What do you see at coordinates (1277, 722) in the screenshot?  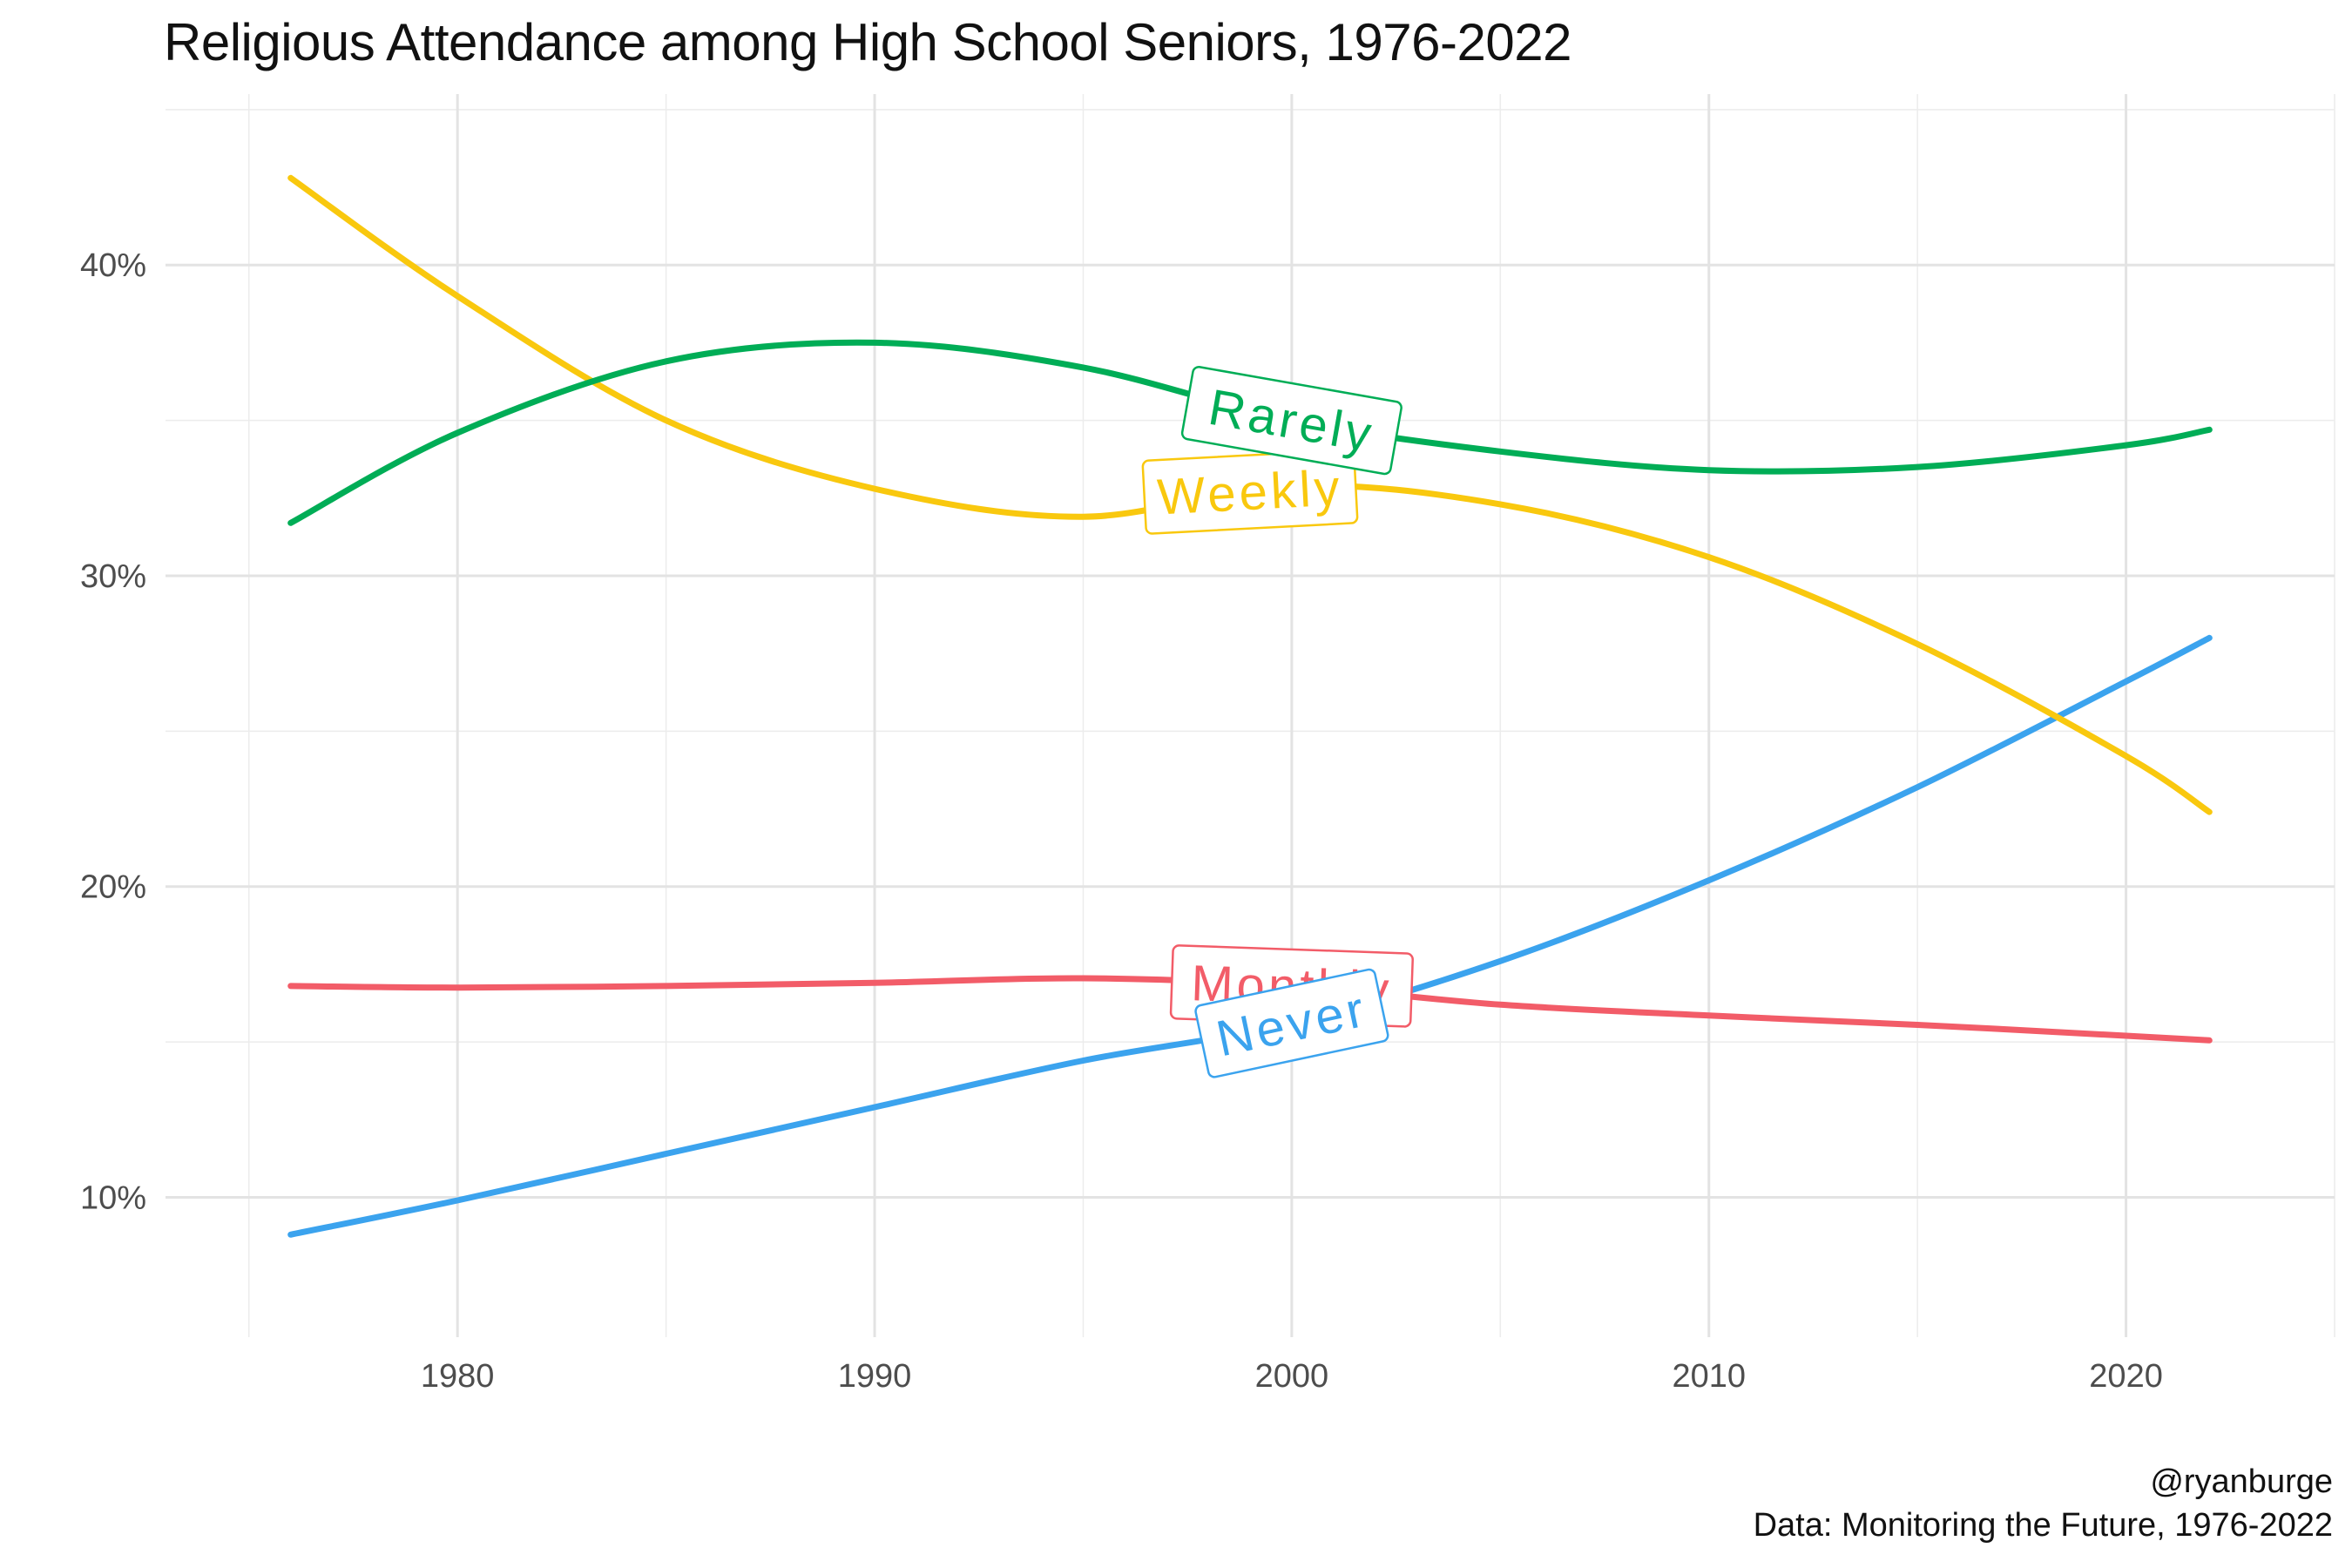 I see `series-labels: MonthlyWeeklyRarelyNever` at bounding box center [1277, 722].